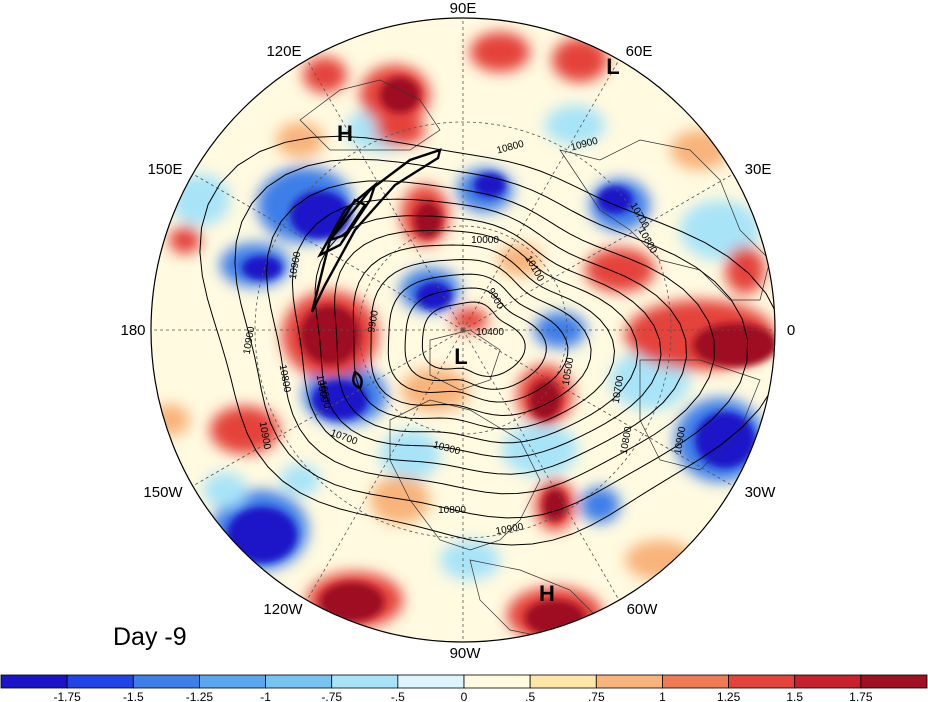  What do you see at coordinates (398, 696) in the screenshot?
I see `colorbar-tick-label: -.5` at bounding box center [398, 696].